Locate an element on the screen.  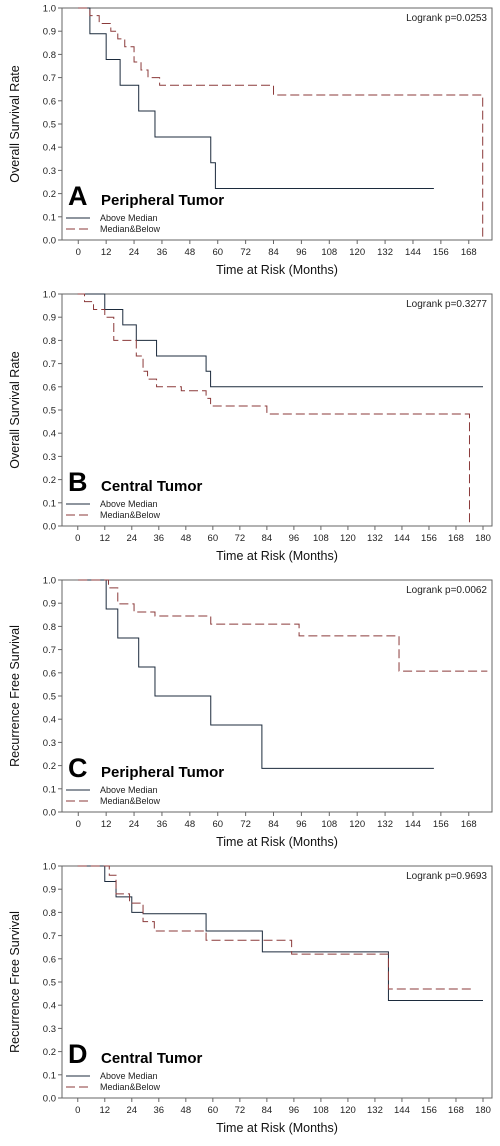
panel-letter: A is located at coordinates (78, 196).